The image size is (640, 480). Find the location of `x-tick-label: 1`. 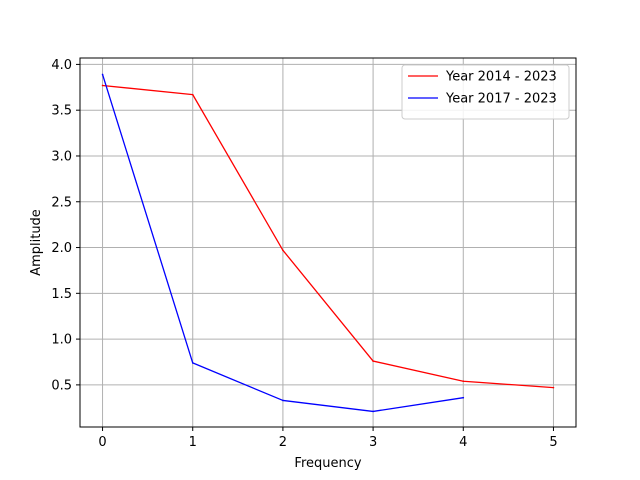

x-tick-label: 1 is located at coordinates (193, 442).